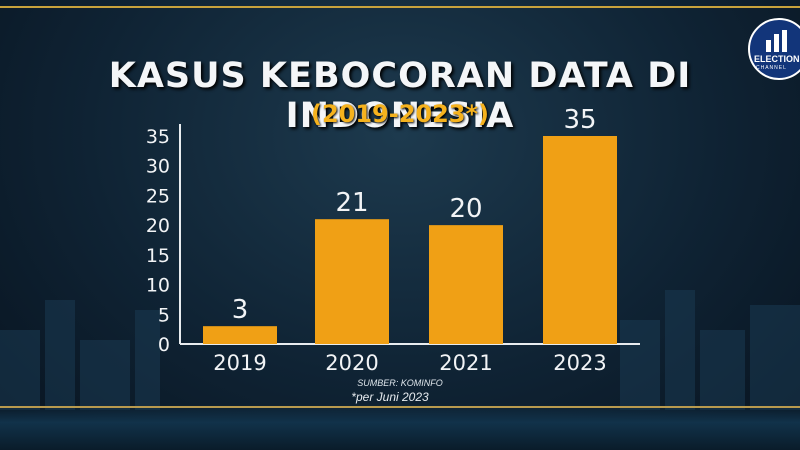  Describe the element at coordinates (400, 383) in the screenshot. I see `source-text: SUMBER: KOMINFO` at that location.